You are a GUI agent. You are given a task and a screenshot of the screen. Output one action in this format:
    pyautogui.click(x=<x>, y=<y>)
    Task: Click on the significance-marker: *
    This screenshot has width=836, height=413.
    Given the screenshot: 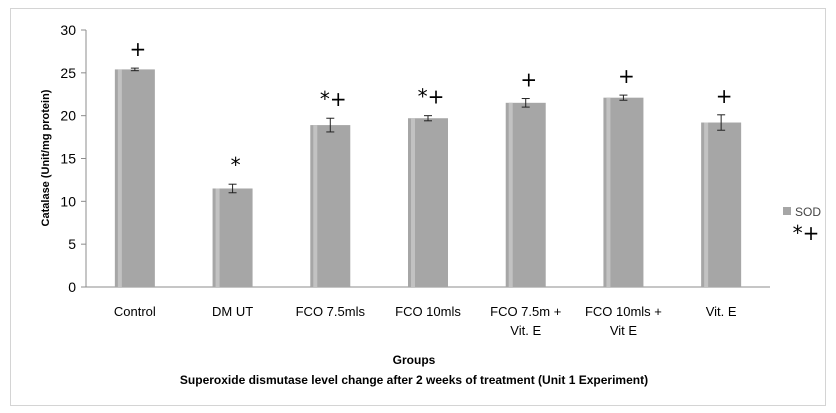 What is the action you would take?
    pyautogui.click(x=236, y=165)
    